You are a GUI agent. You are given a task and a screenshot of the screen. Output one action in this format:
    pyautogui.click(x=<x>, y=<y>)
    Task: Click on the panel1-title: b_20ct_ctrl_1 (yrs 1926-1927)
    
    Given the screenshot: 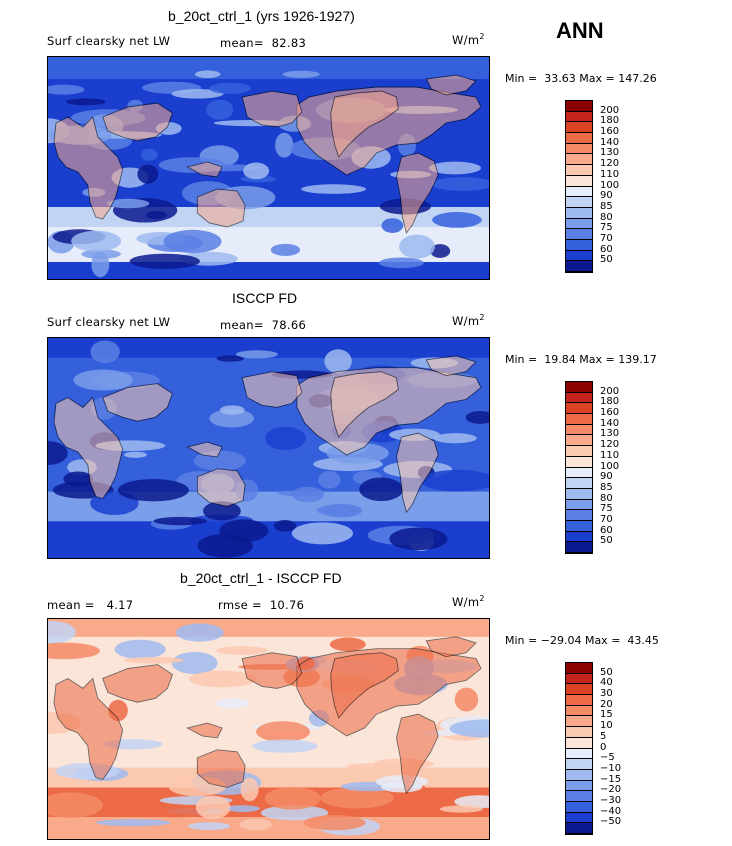 What is the action you would take?
    pyautogui.click(x=261, y=16)
    